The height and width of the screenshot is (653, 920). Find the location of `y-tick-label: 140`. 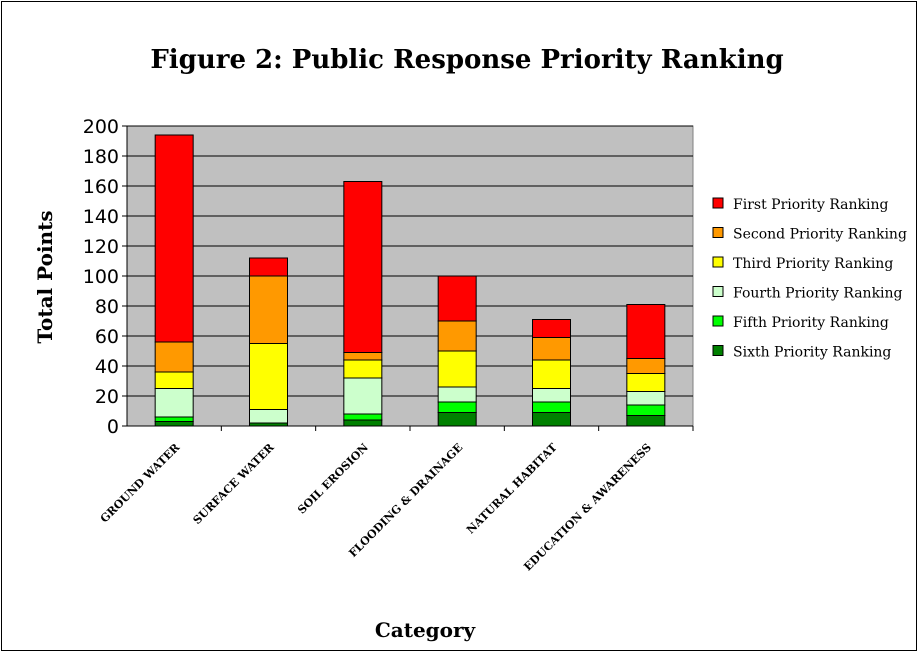

y-tick-label: 140 is located at coordinates (101, 217).